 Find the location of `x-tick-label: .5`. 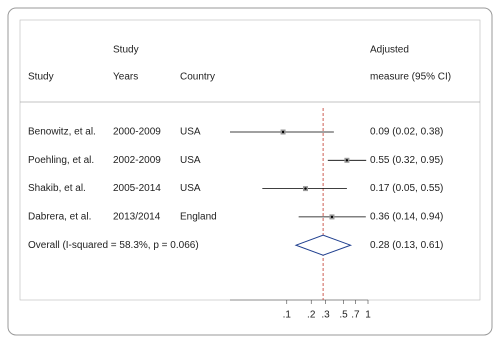

x-tick-label: .5 is located at coordinates (343, 315).